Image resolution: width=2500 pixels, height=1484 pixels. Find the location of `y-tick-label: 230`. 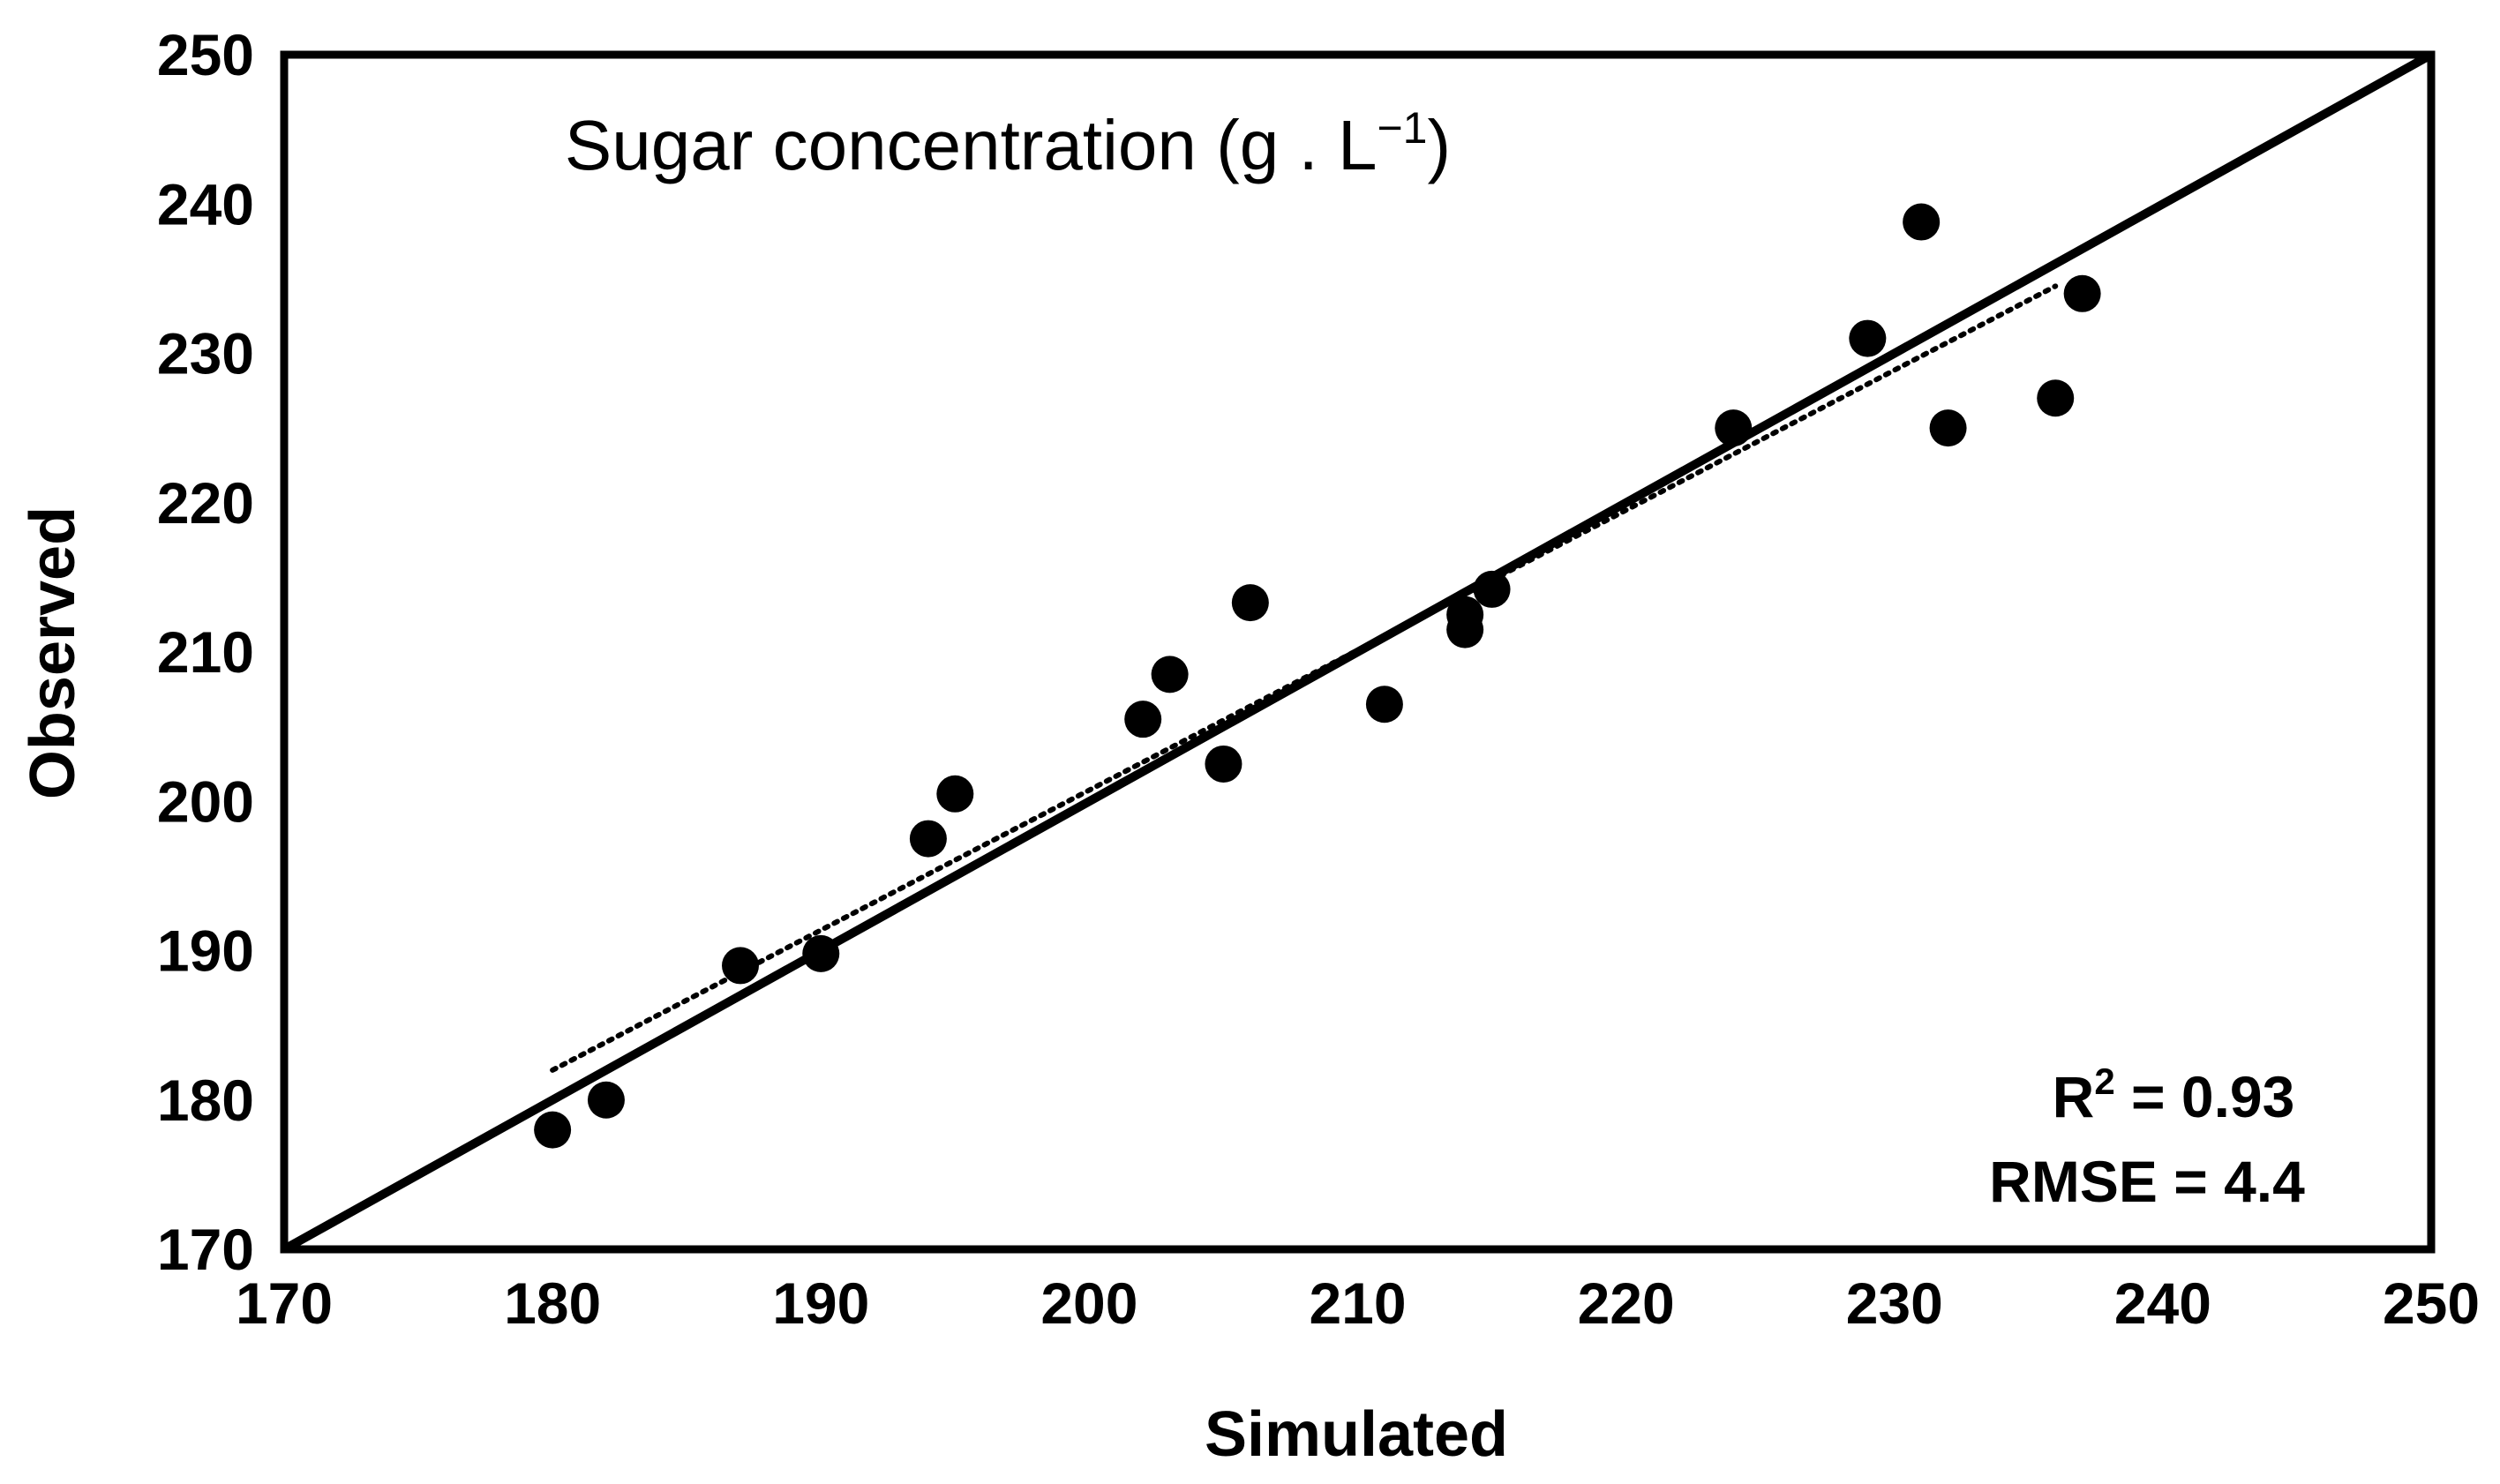

y-tick-label: 230 is located at coordinates (205, 353).